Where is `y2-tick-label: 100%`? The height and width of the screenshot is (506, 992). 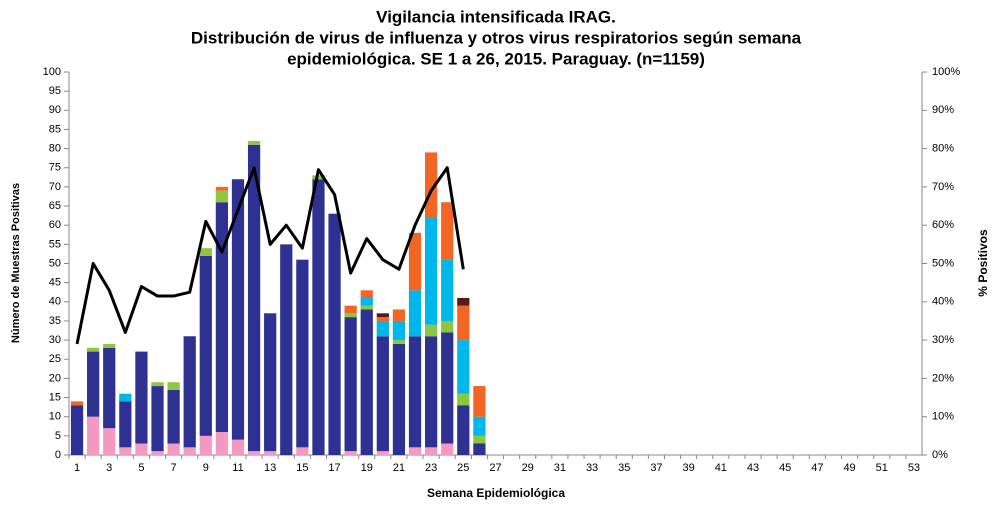 y2-tick-label: 100% is located at coordinates (946, 72).